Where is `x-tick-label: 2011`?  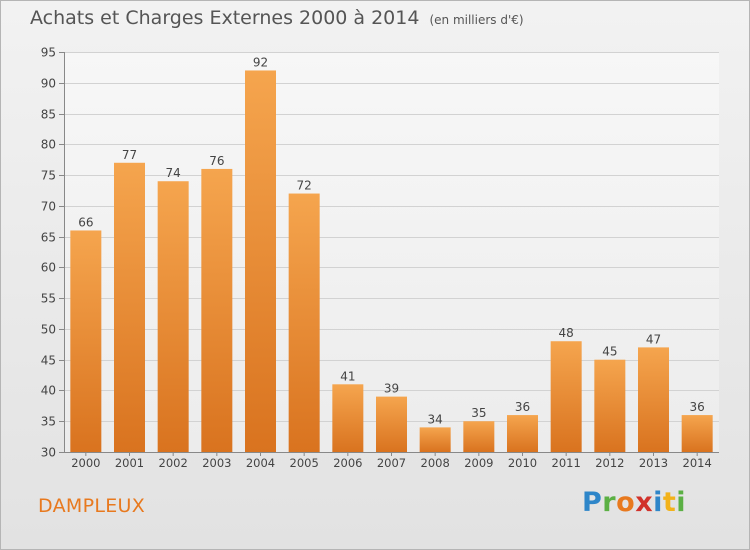
x-tick-label: 2011 is located at coordinates (566, 463).